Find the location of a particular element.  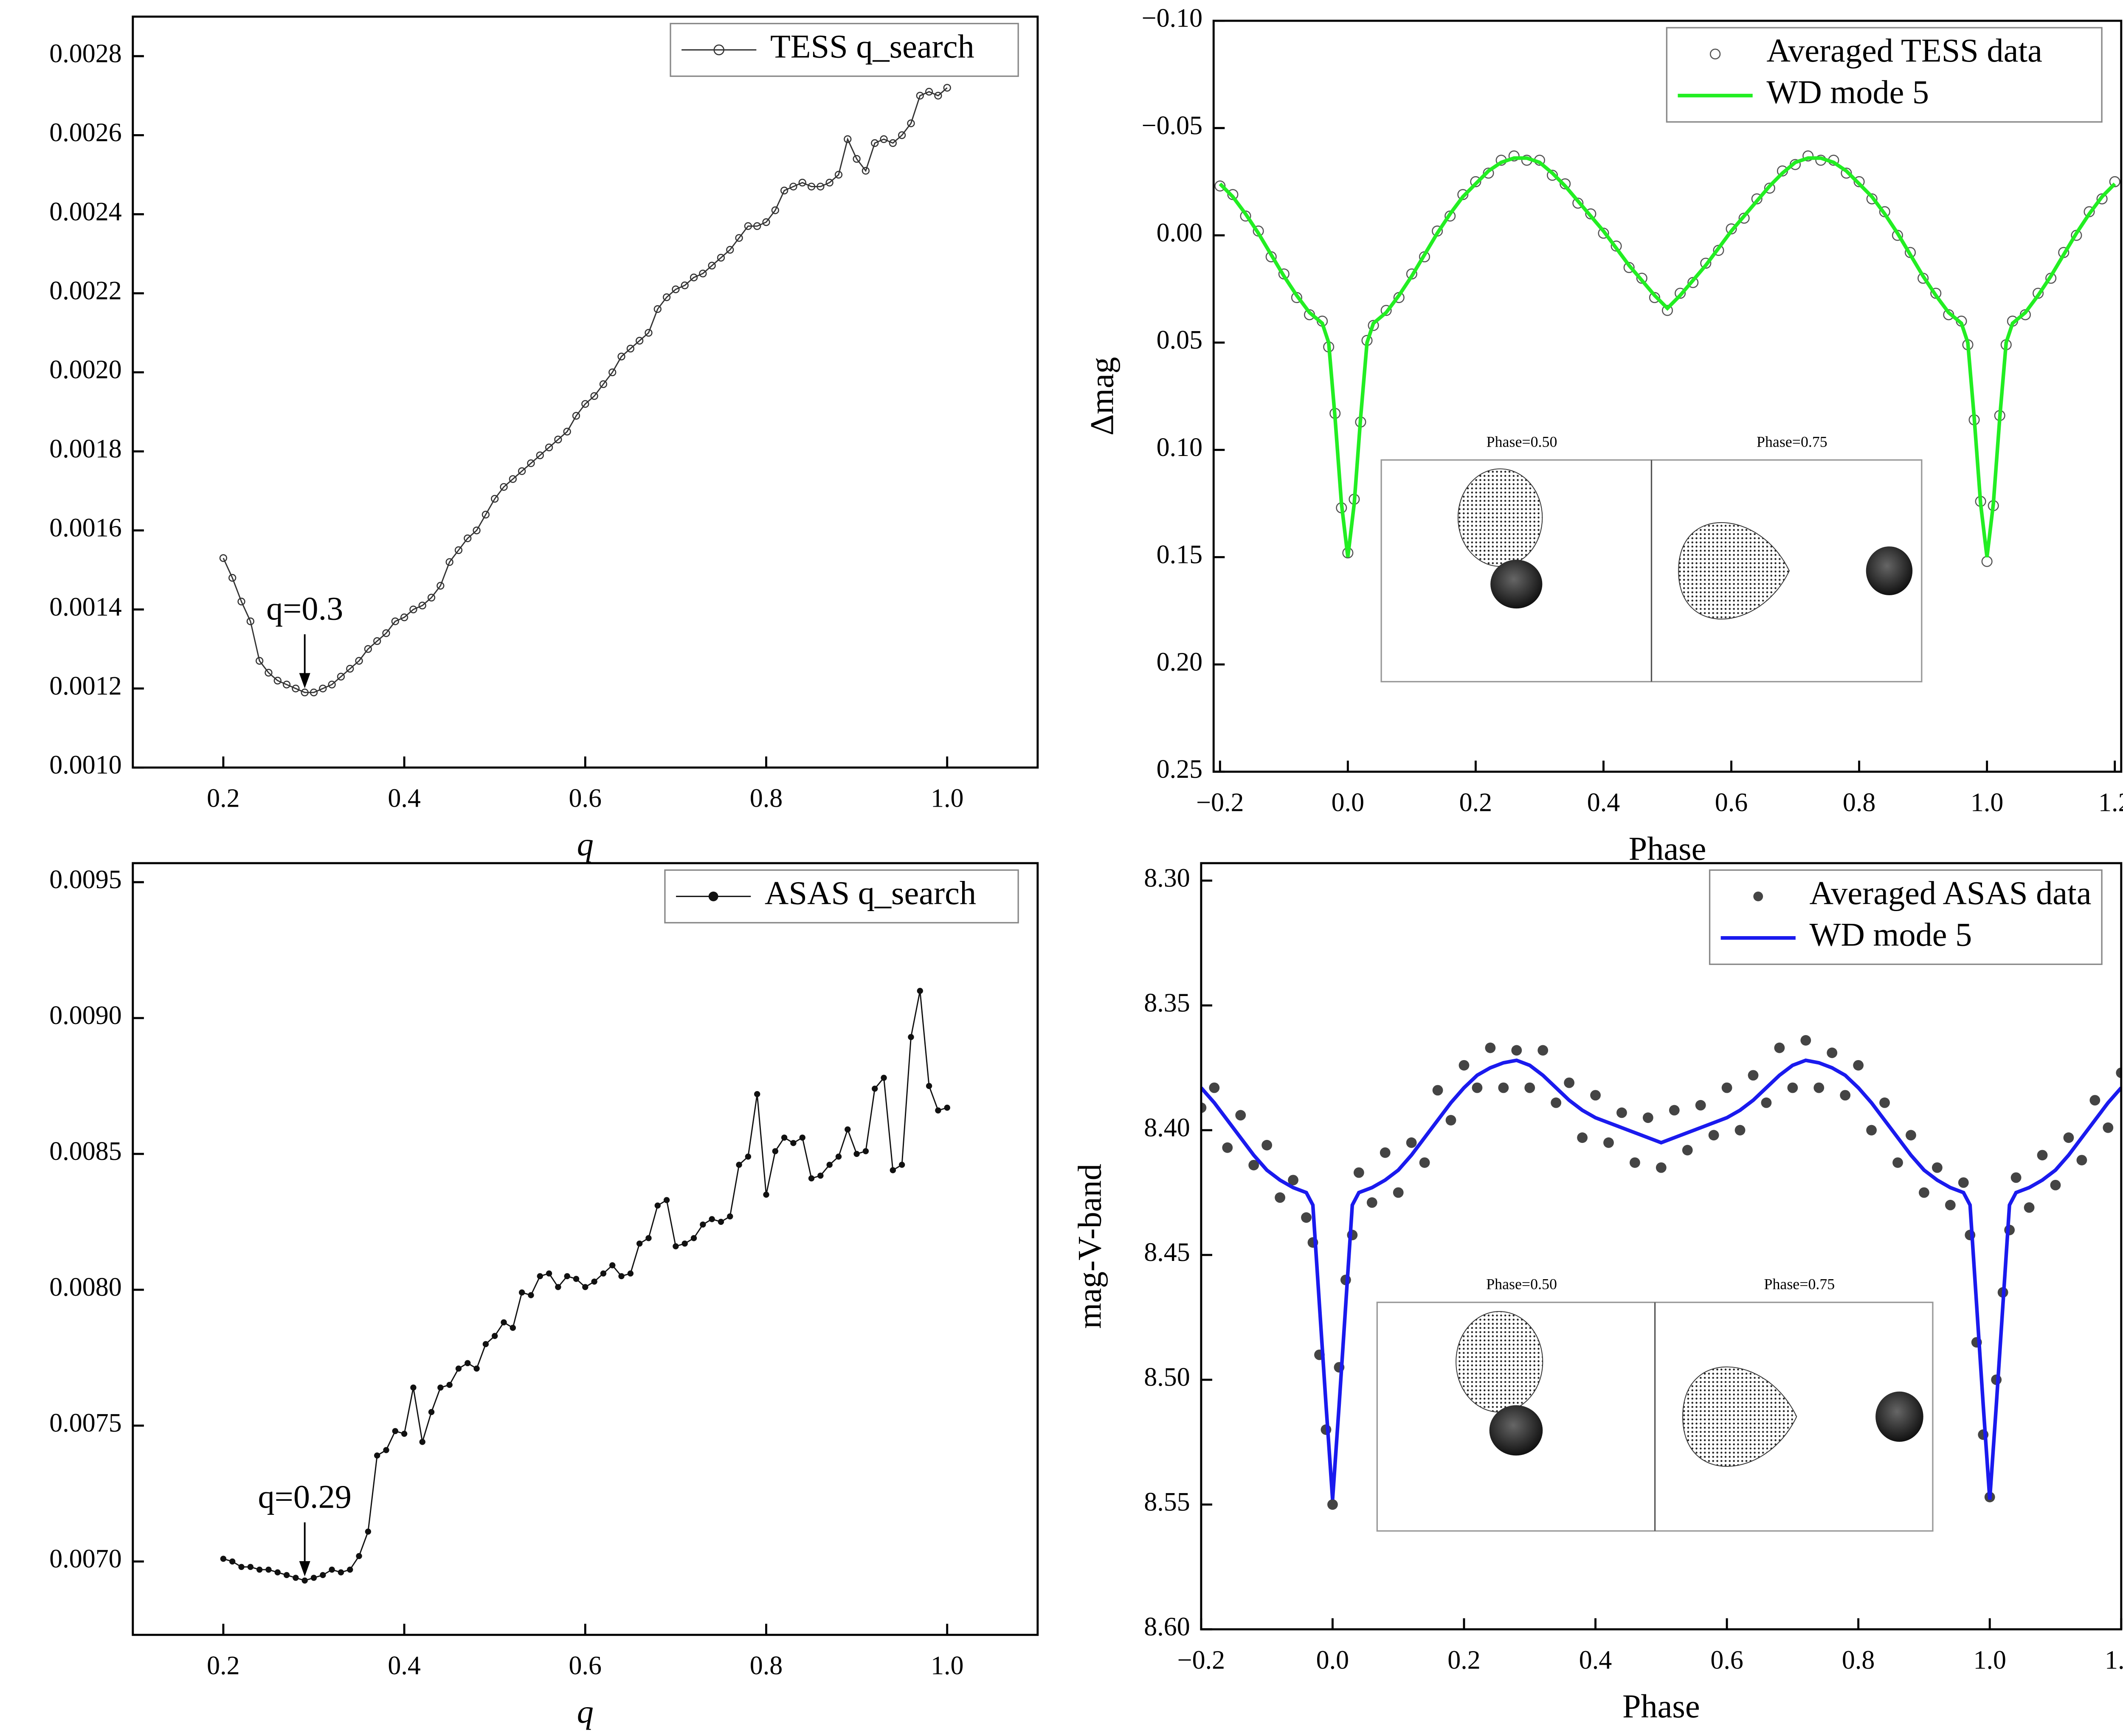

x-tick-label: 0.4 is located at coordinates (404, 799).